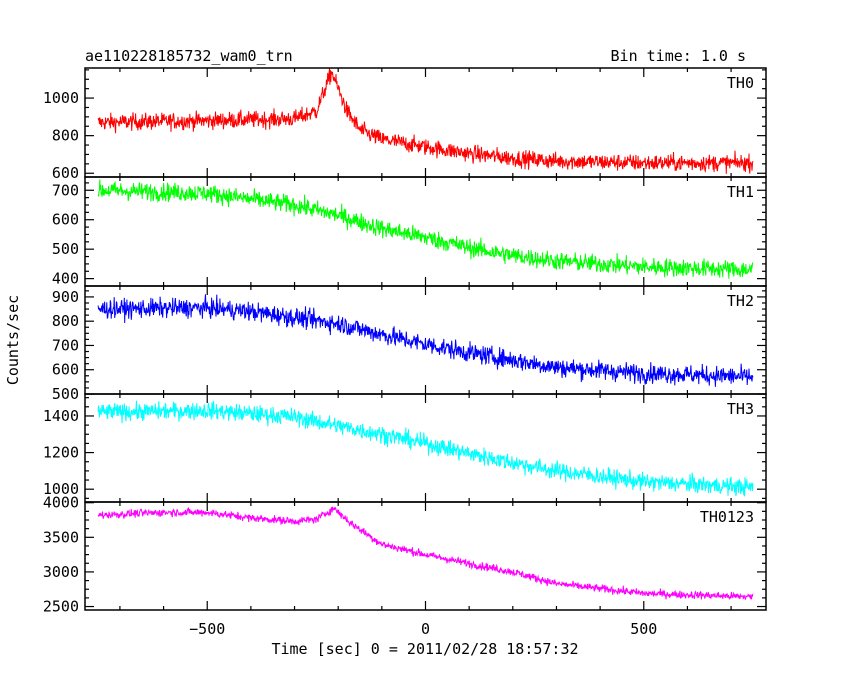 This screenshot has width=850, height=680. What do you see at coordinates (65, 279) in the screenshot?
I see `y-tick-label: 400` at bounding box center [65, 279].